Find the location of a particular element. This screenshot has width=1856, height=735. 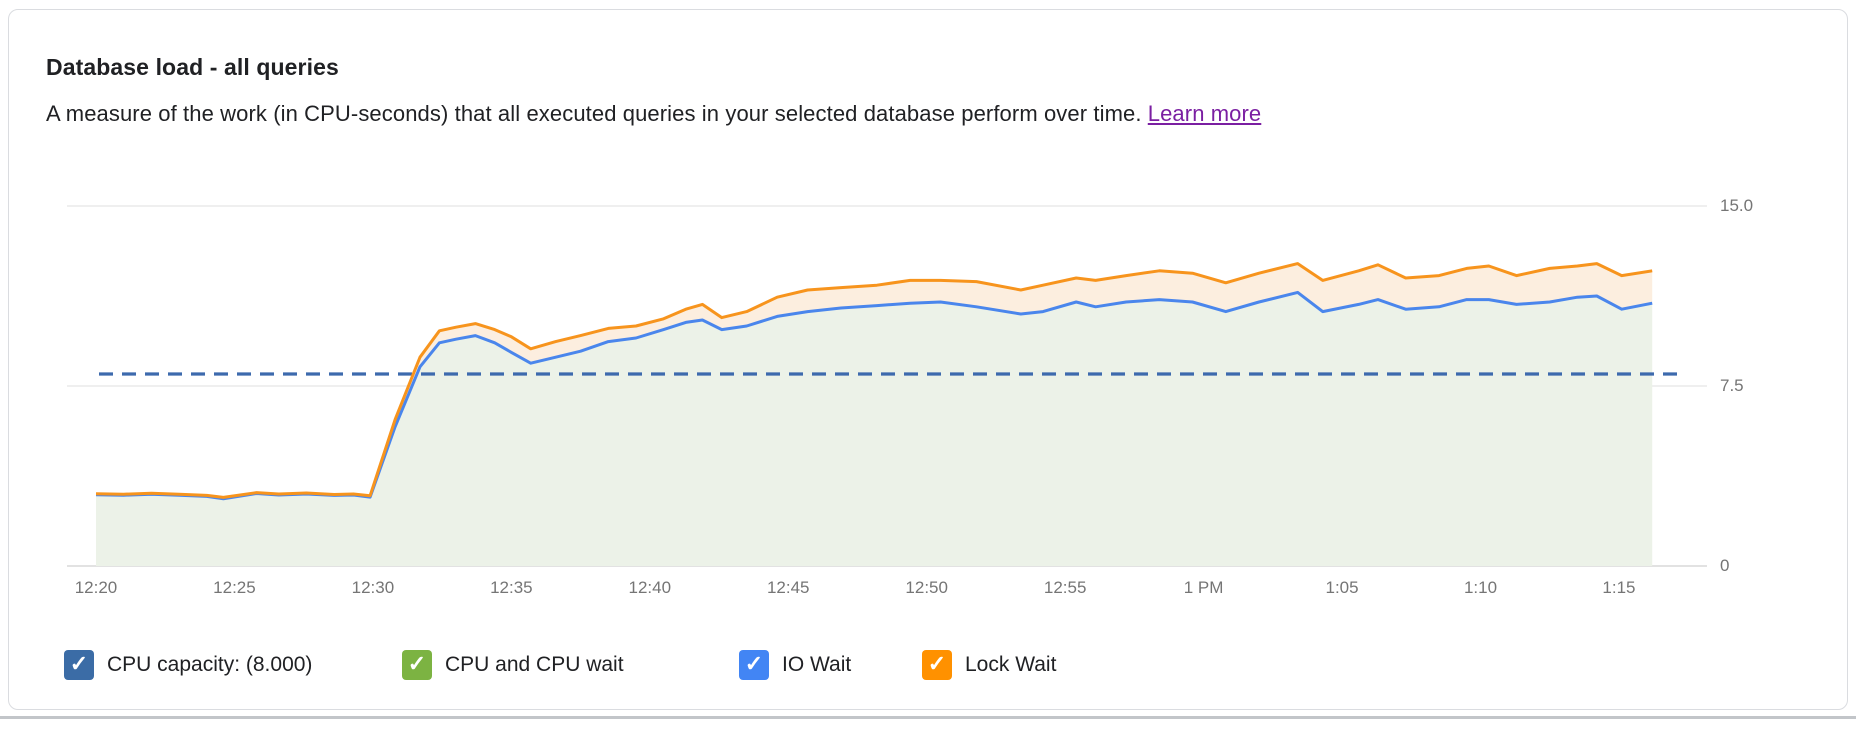

legend-item-lock-wait: ✓ Lock Wait is located at coordinates (989, 665).